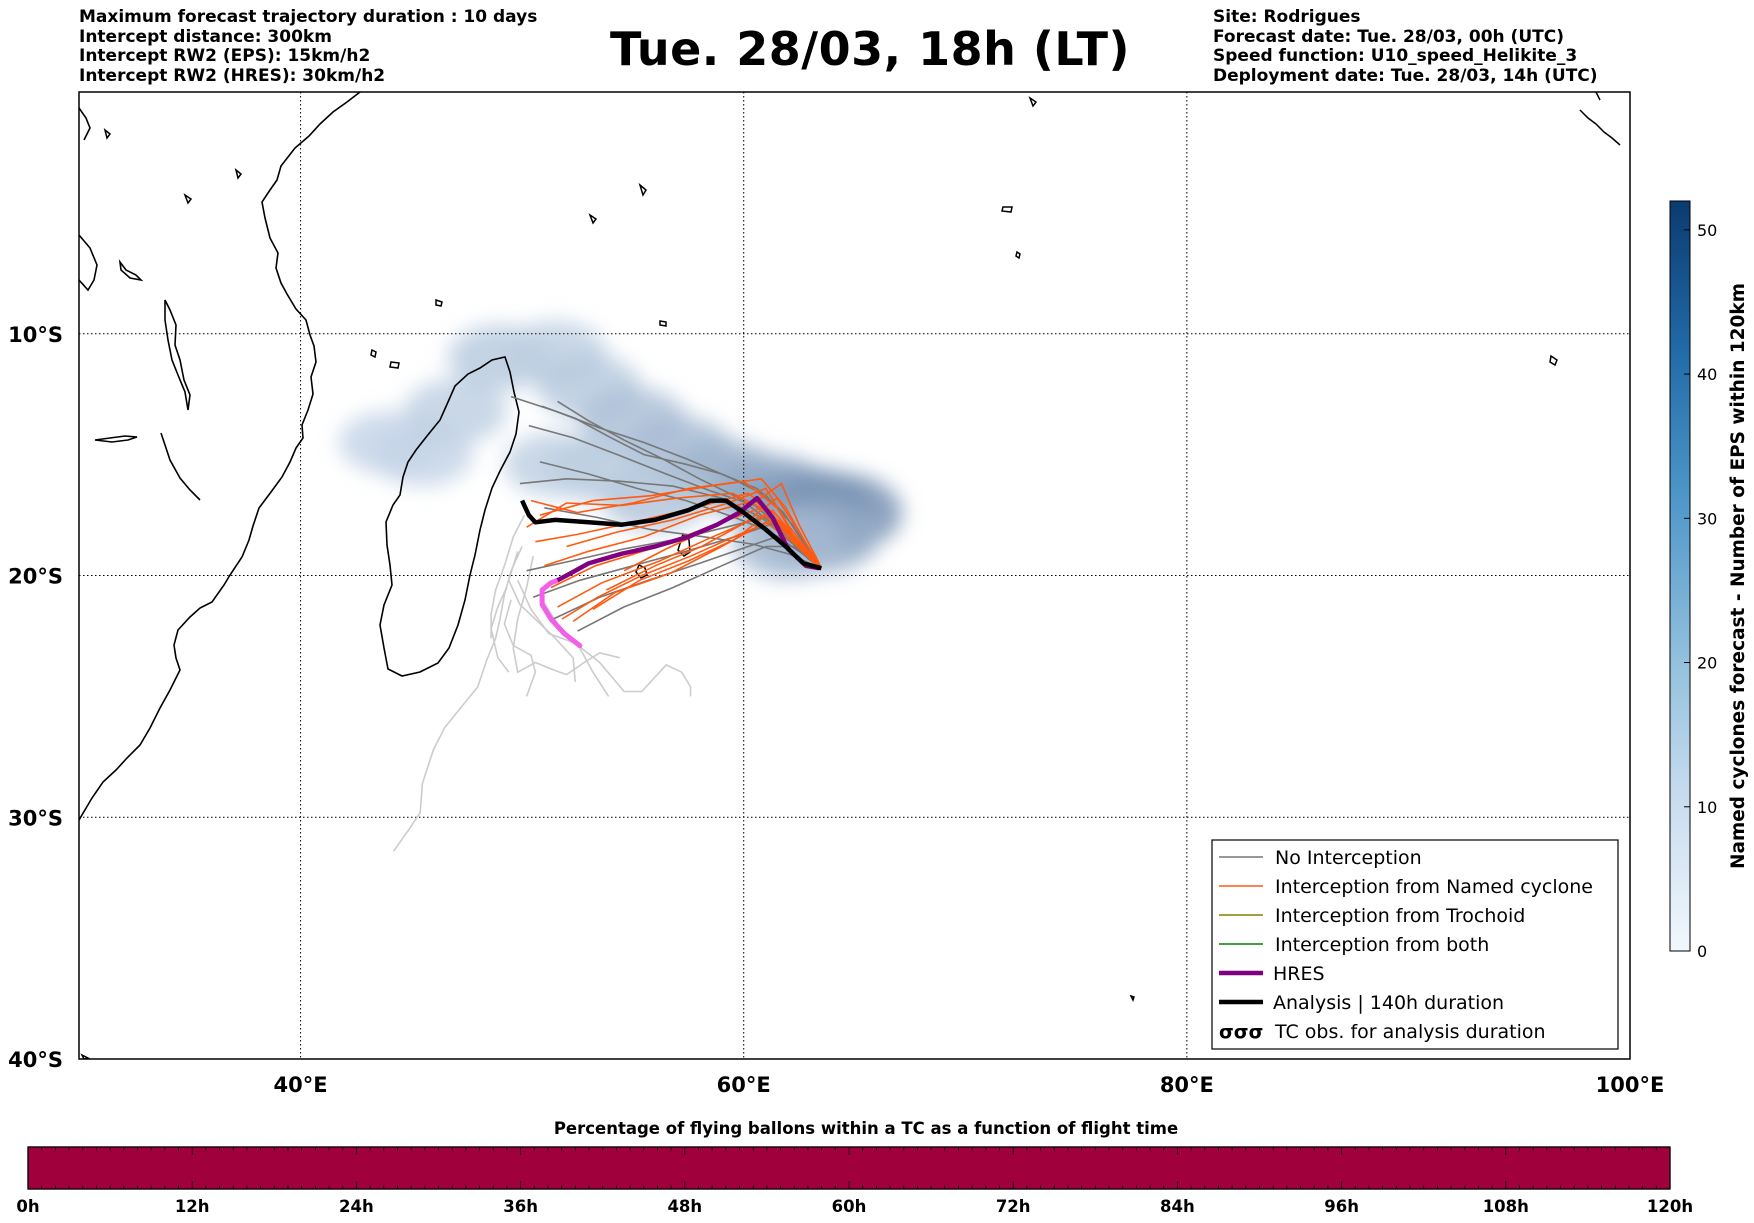 The width and height of the screenshot is (1754, 1223). I want to click on analysis-line, so click(671, 534).